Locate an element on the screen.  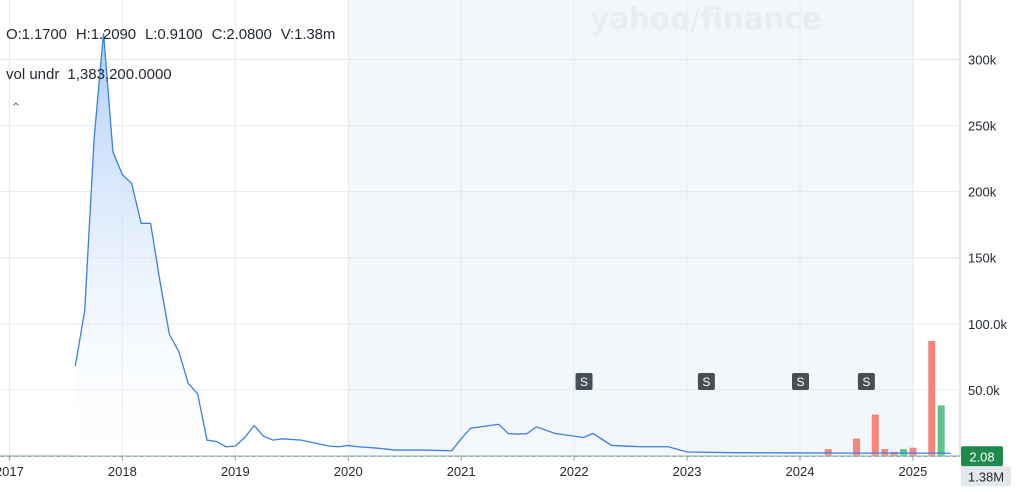
x-tick-label: 2022 is located at coordinates (574, 471).